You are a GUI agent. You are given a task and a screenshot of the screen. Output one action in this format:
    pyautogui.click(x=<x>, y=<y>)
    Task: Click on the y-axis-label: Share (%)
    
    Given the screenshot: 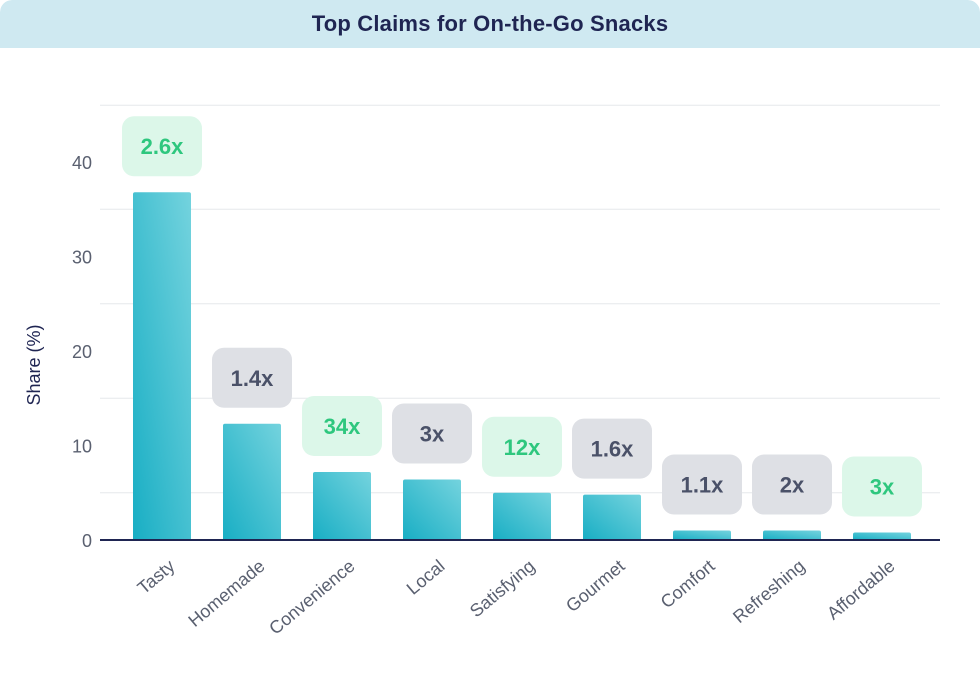 What is the action you would take?
    pyautogui.click(x=34, y=364)
    